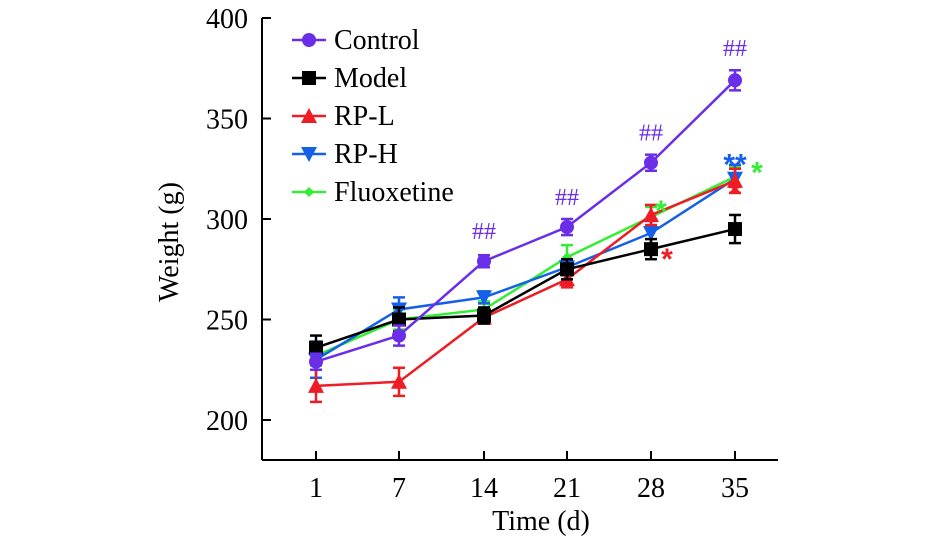  Describe the element at coordinates (735, 165) in the screenshot. I see `significance-marker: **` at that location.